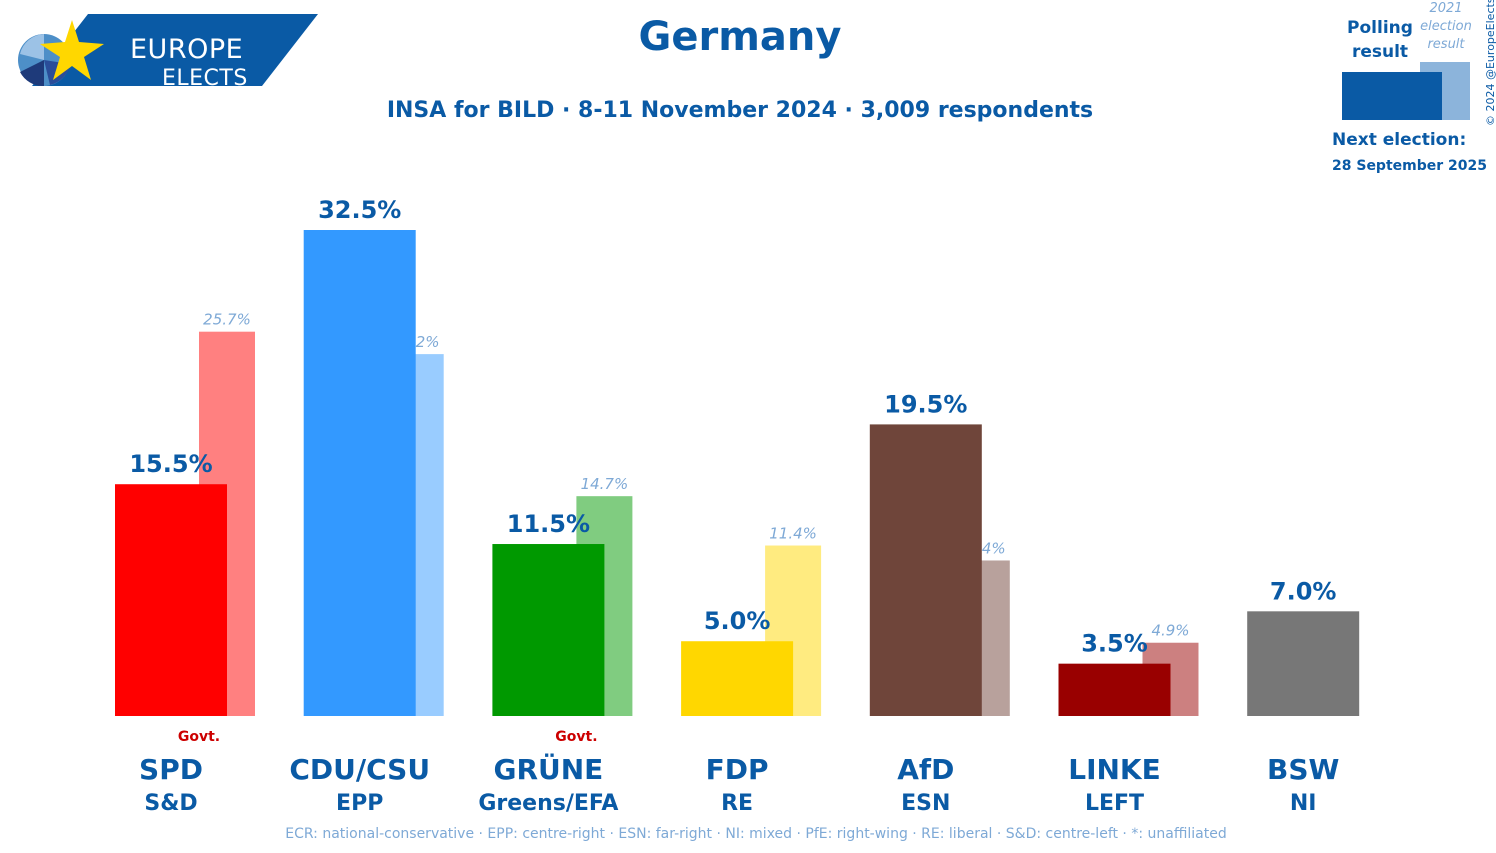 Image resolution: width=1496 pixels, height=853 pixels. I want to click on bar-label-poll-spd: 15.5%, so click(170, 464).